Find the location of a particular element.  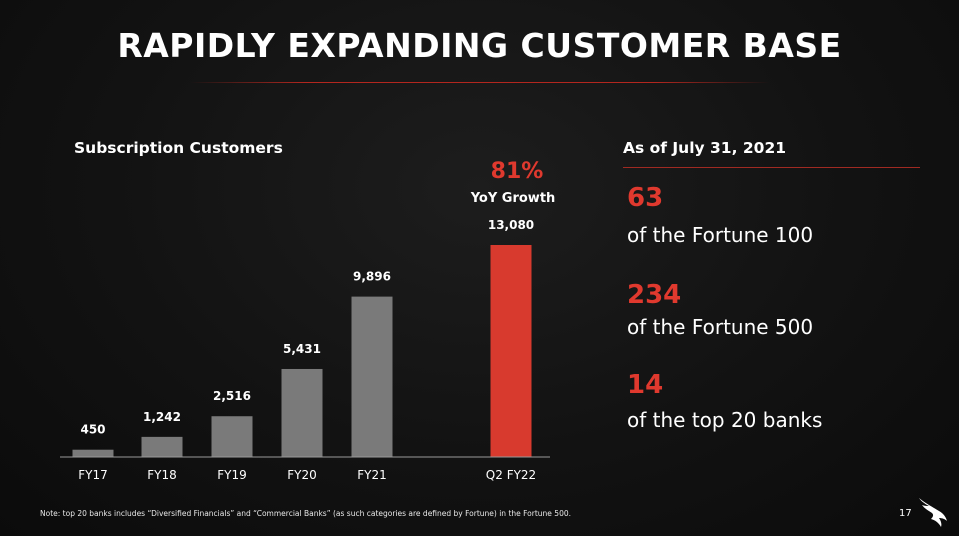

x-tick-label: Q2 FY22 is located at coordinates (511, 475).